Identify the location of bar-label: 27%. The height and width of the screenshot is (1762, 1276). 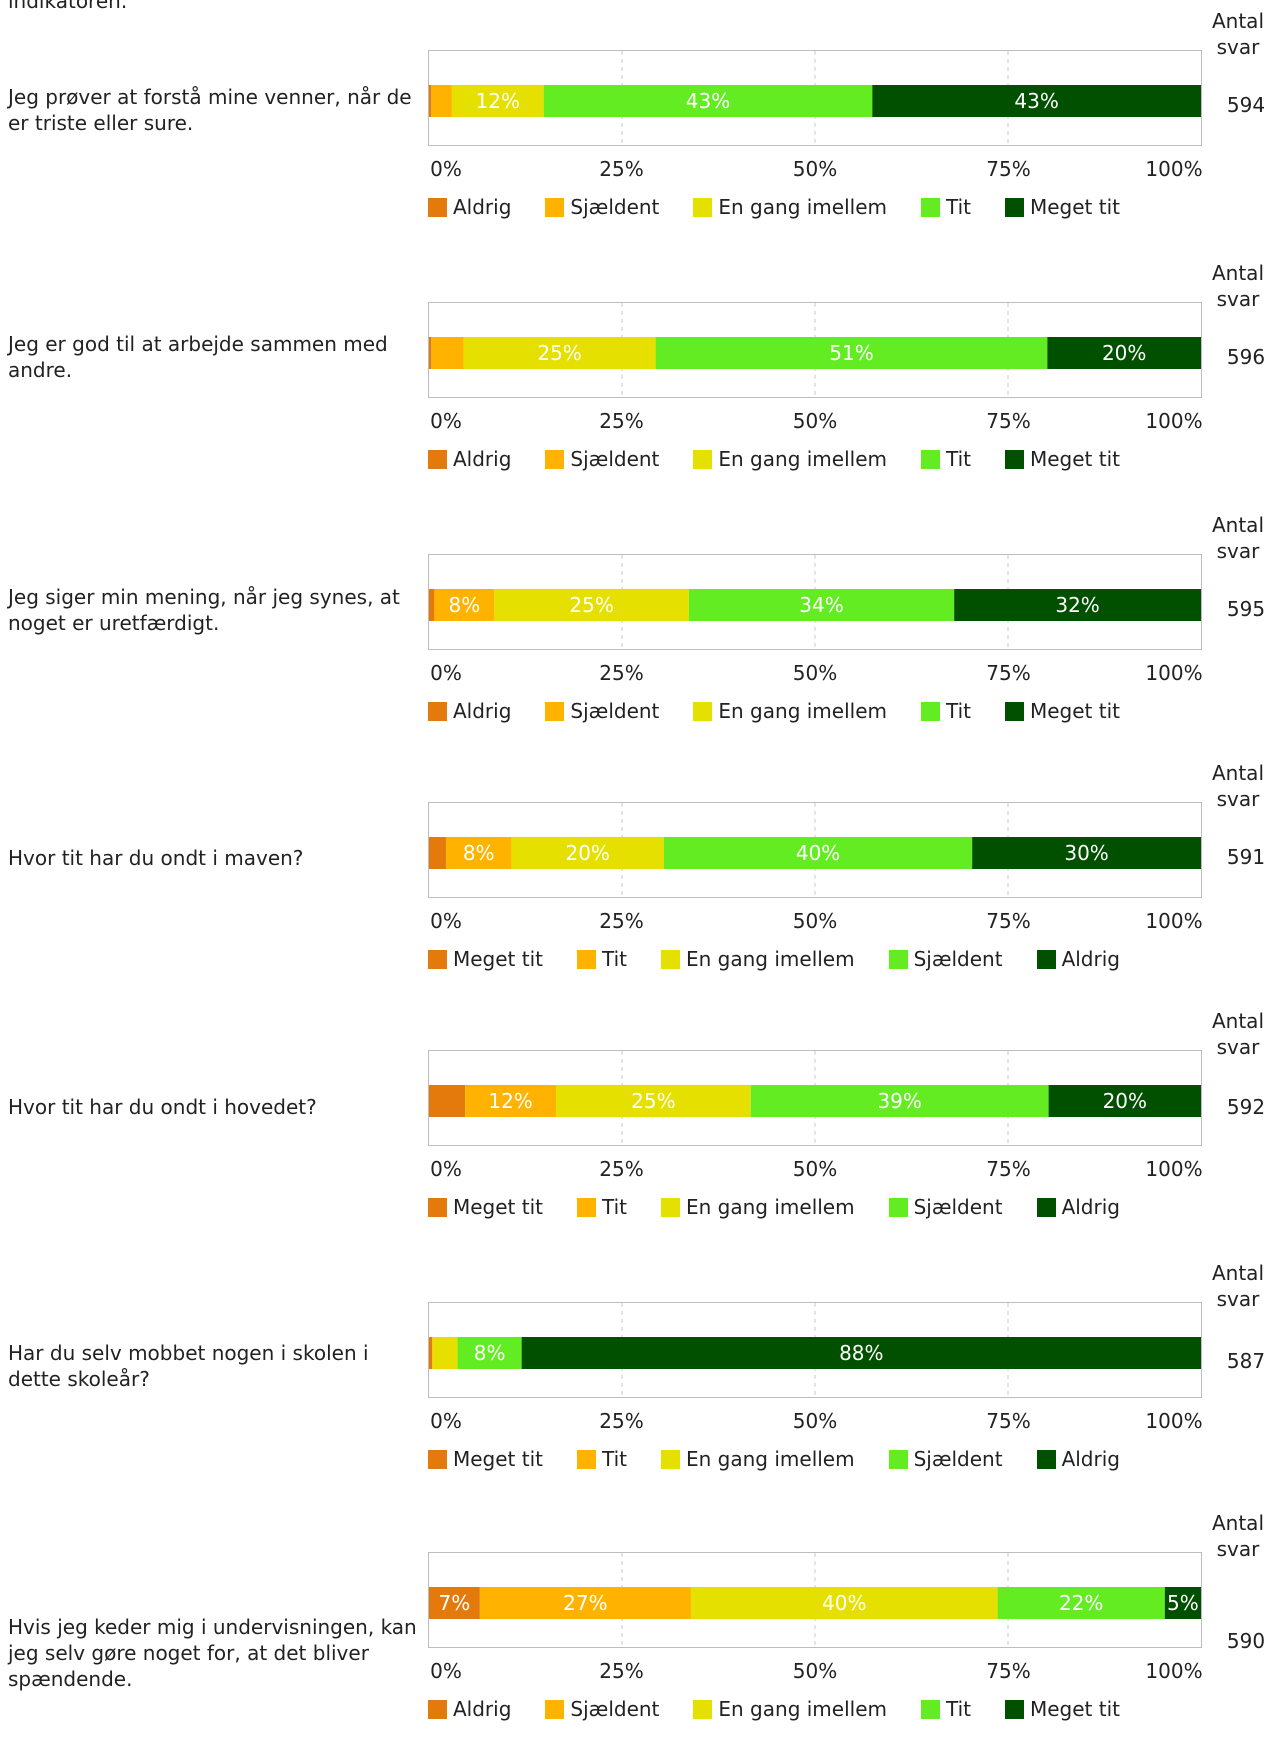
(585, 1603).